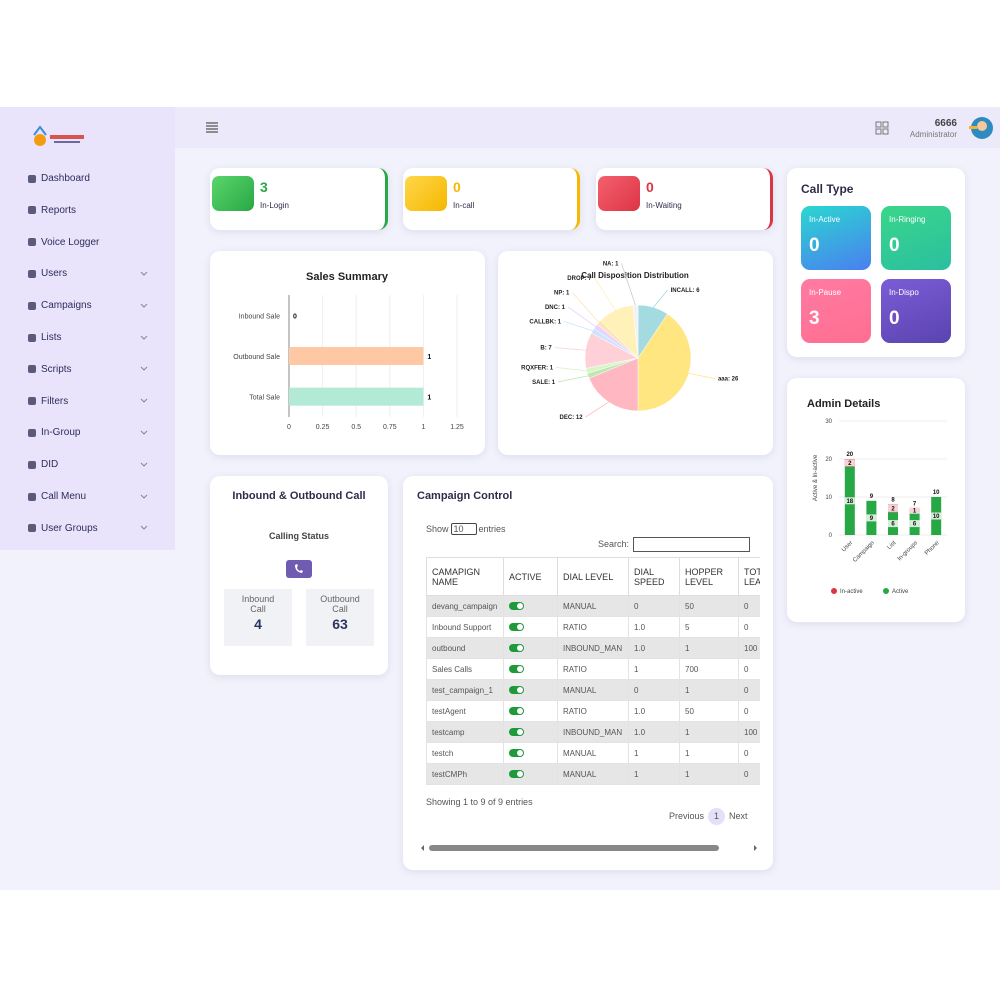 The image size is (1000, 1000). What do you see at coordinates (479, 802) in the screenshot?
I see `table-info: Showing 1 to 9 of 9 entries` at bounding box center [479, 802].